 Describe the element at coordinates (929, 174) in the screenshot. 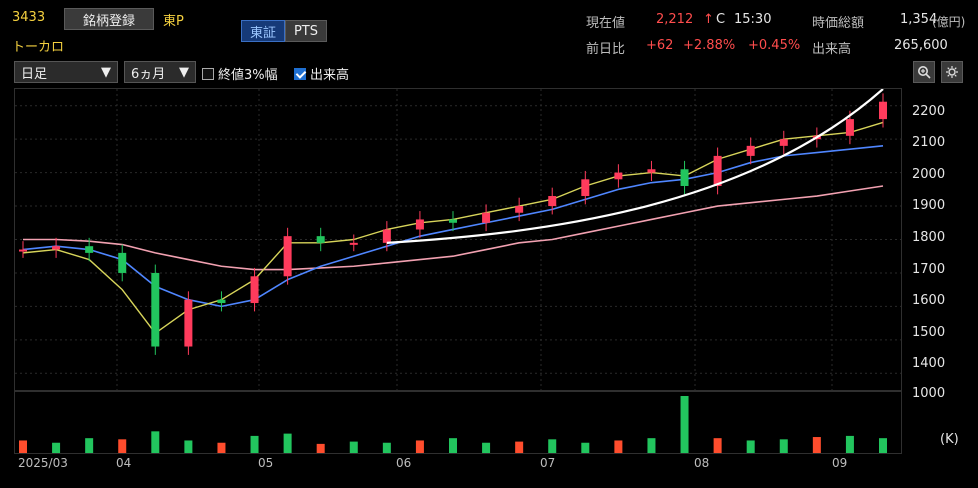

I see `y-tick-2000: 2000` at that location.